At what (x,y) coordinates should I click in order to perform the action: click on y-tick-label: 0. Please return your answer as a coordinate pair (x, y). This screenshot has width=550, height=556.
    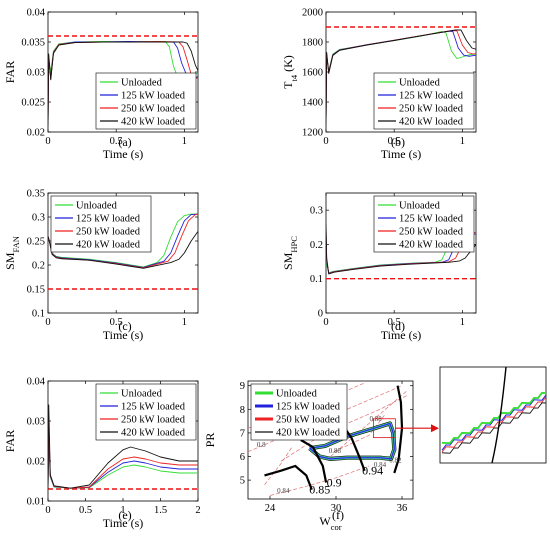
    Looking at the image, I should click on (320, 314).